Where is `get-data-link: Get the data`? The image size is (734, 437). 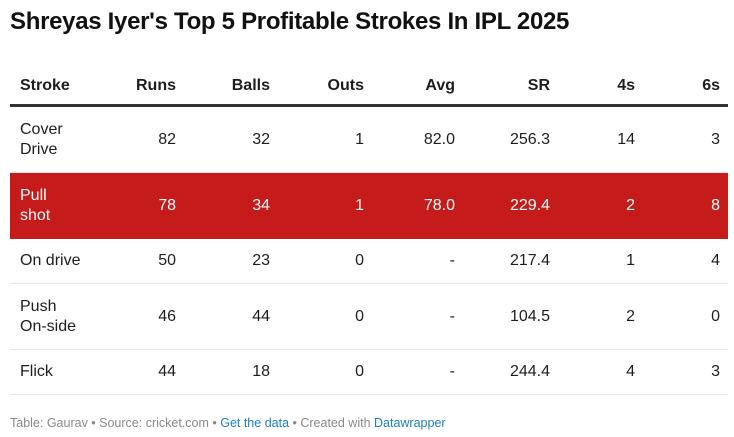 get-data-link: Get the data is located at coordinates (255, 423).